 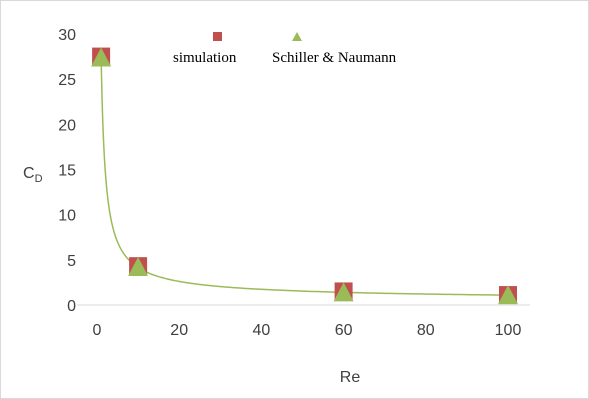 What do you see at coordinates (350, 377) in the screenshot?
I see `x-axis-title: Re` at bounding box center [350, 377].